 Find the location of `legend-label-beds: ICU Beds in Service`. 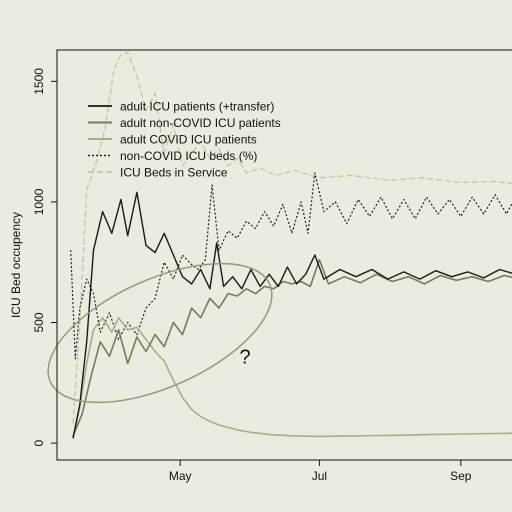

legend-label-beds: ICU Beds in Service is located at coordinates (174, 173).